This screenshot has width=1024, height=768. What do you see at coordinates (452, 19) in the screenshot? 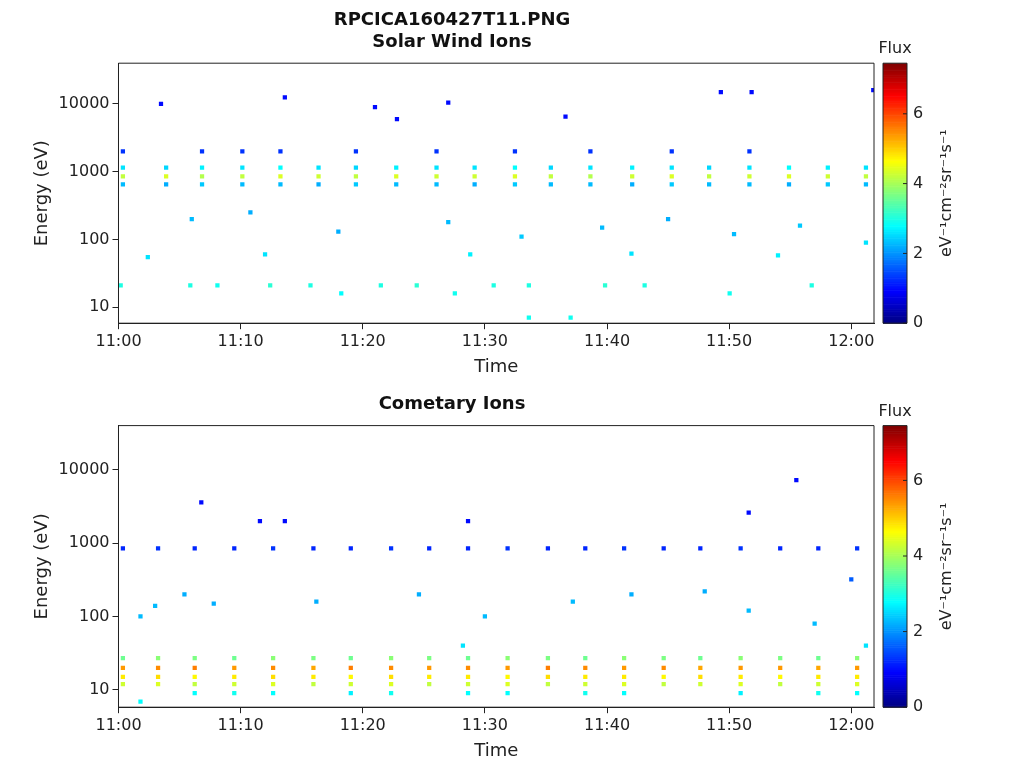
I see `chart-title: RPCICA160427T11.PNG` at bounding box center [452, 19].